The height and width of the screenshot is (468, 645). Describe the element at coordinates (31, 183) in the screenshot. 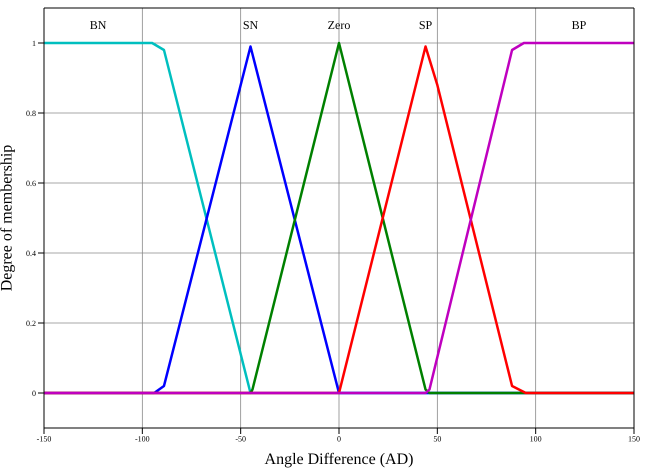

I see `y-tick-label: 0.6` at that location.